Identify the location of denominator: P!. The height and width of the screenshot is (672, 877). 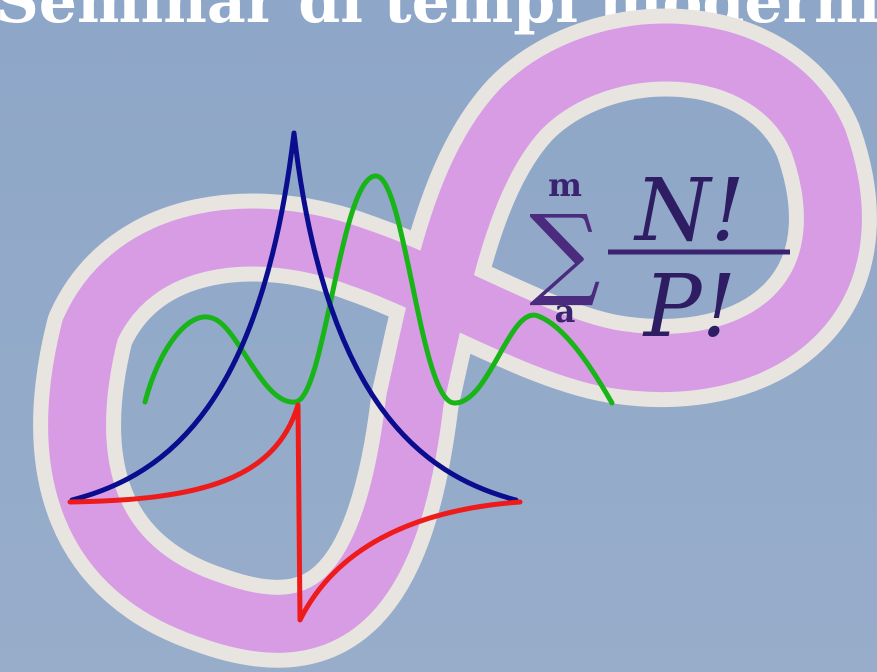
(689, 307).